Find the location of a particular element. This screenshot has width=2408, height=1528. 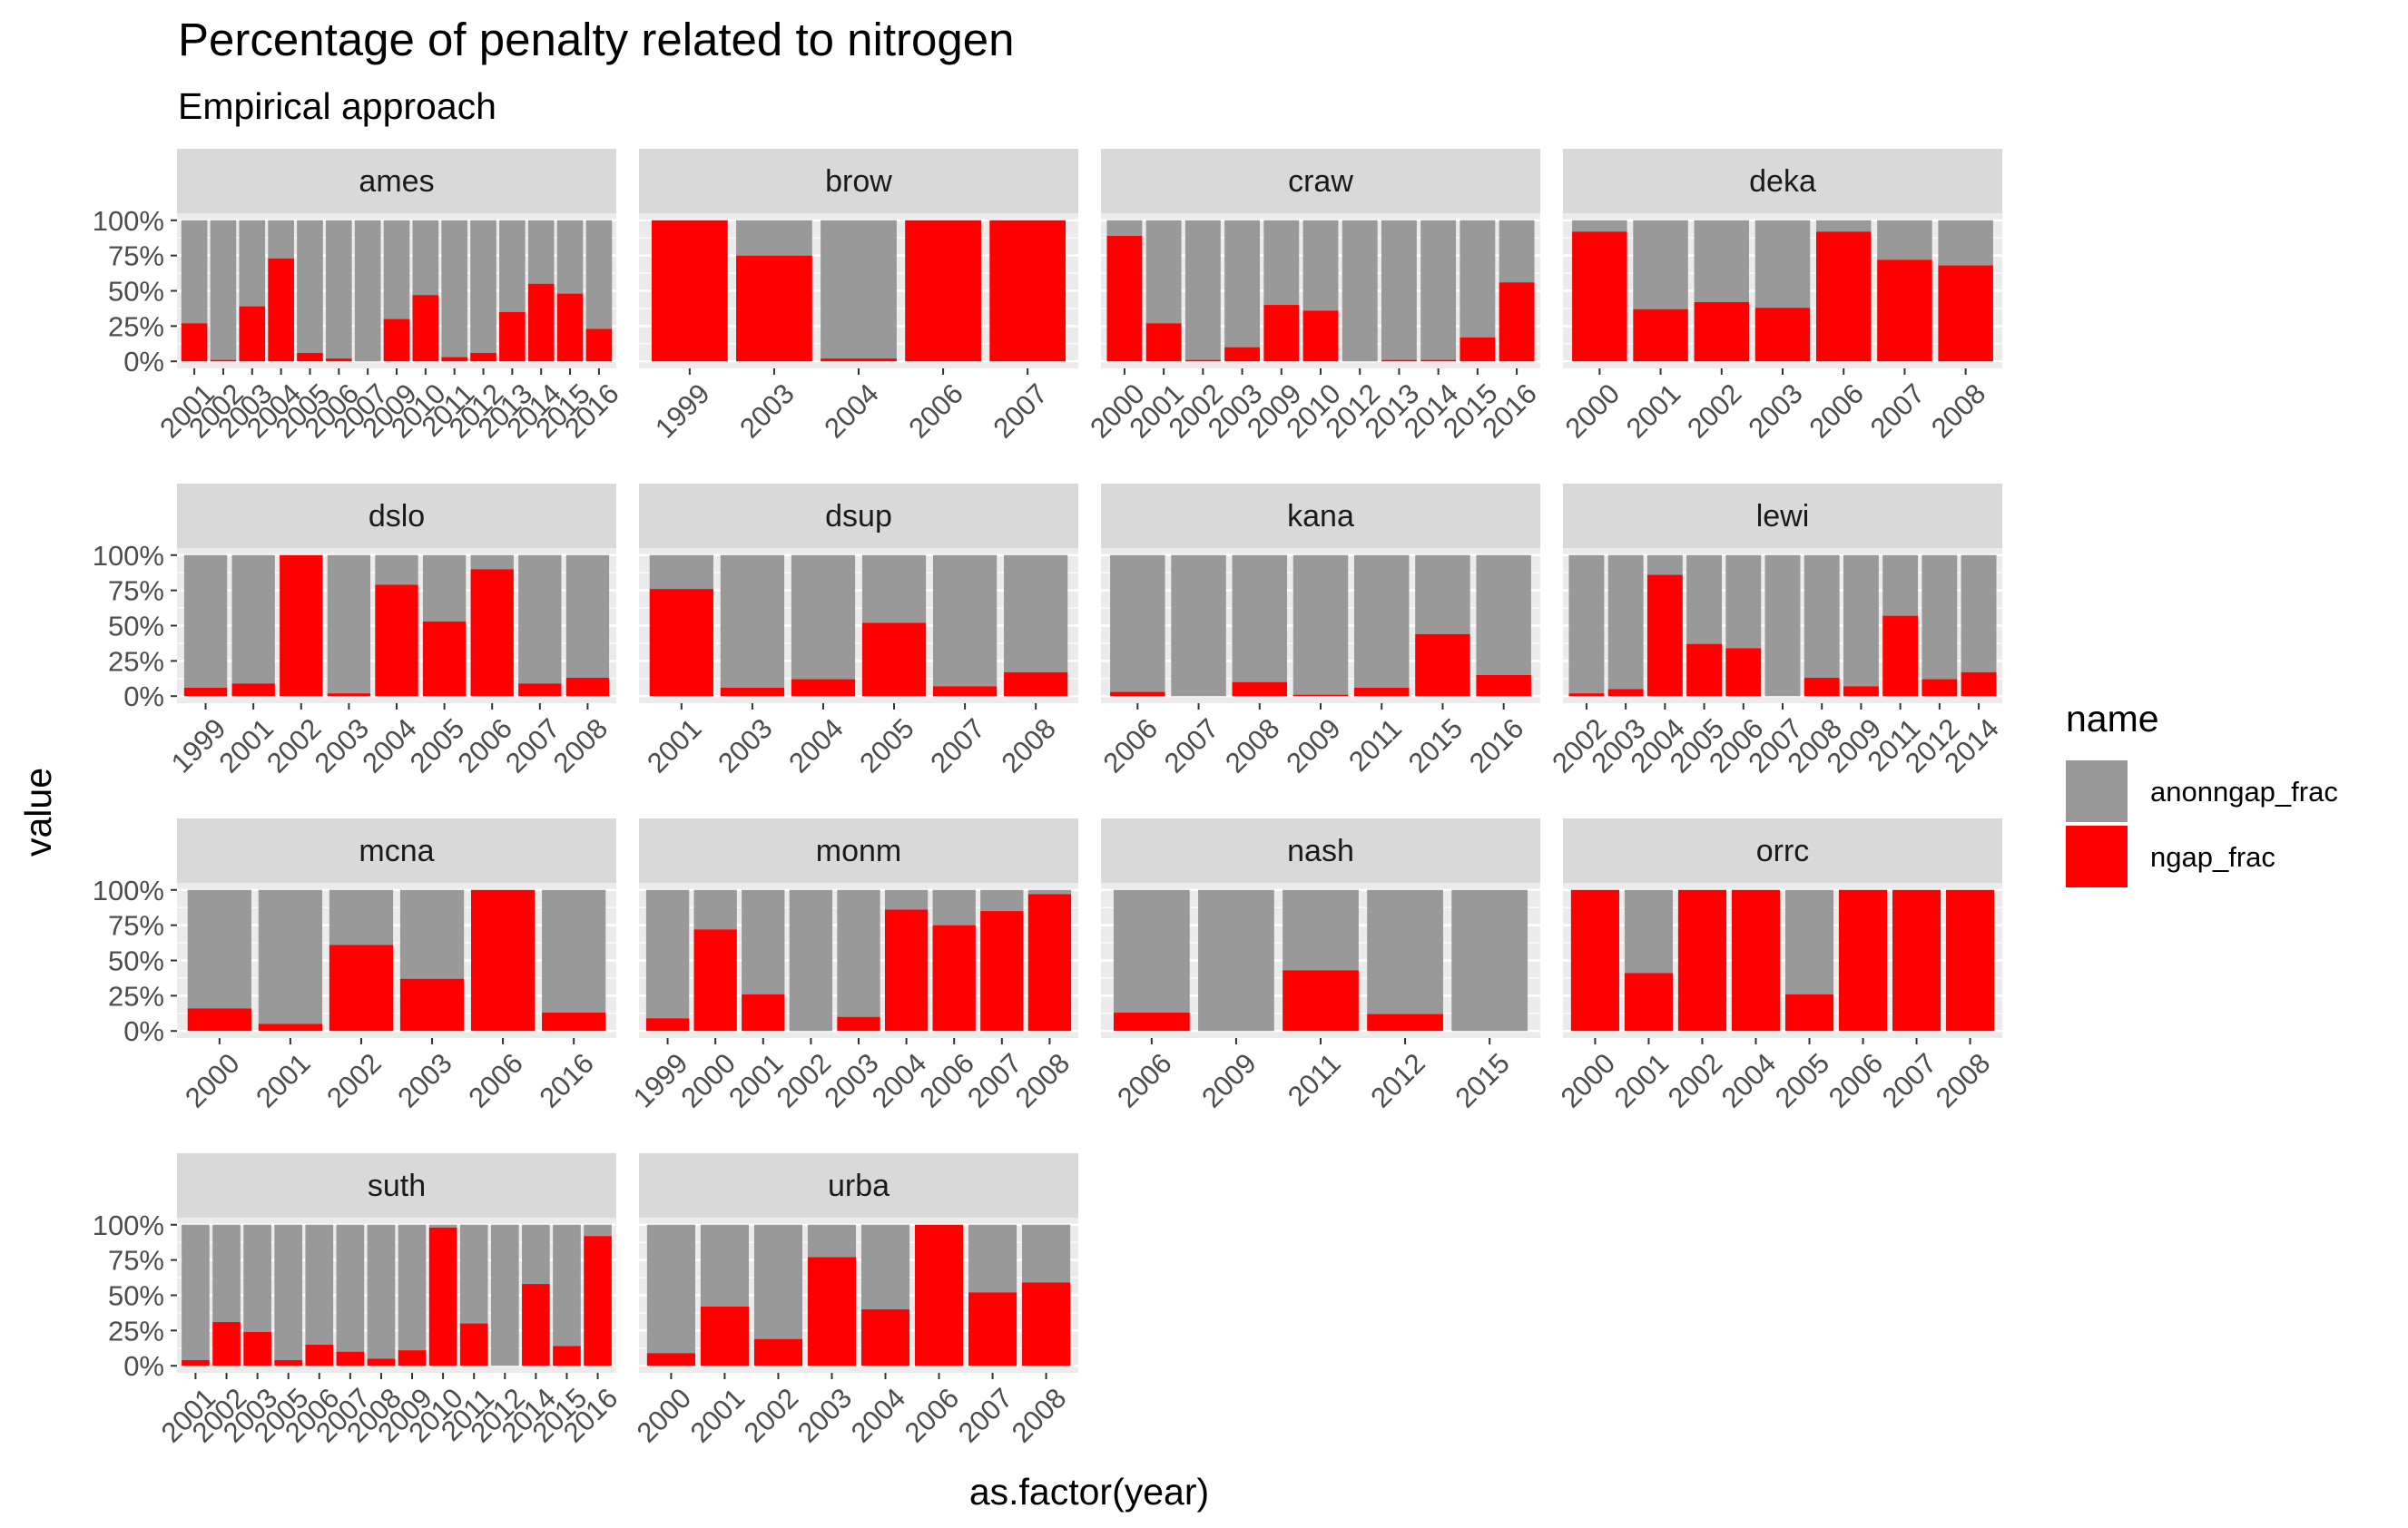

bar-anonngap-craw-2015 is located at coordinates (1478, 279).